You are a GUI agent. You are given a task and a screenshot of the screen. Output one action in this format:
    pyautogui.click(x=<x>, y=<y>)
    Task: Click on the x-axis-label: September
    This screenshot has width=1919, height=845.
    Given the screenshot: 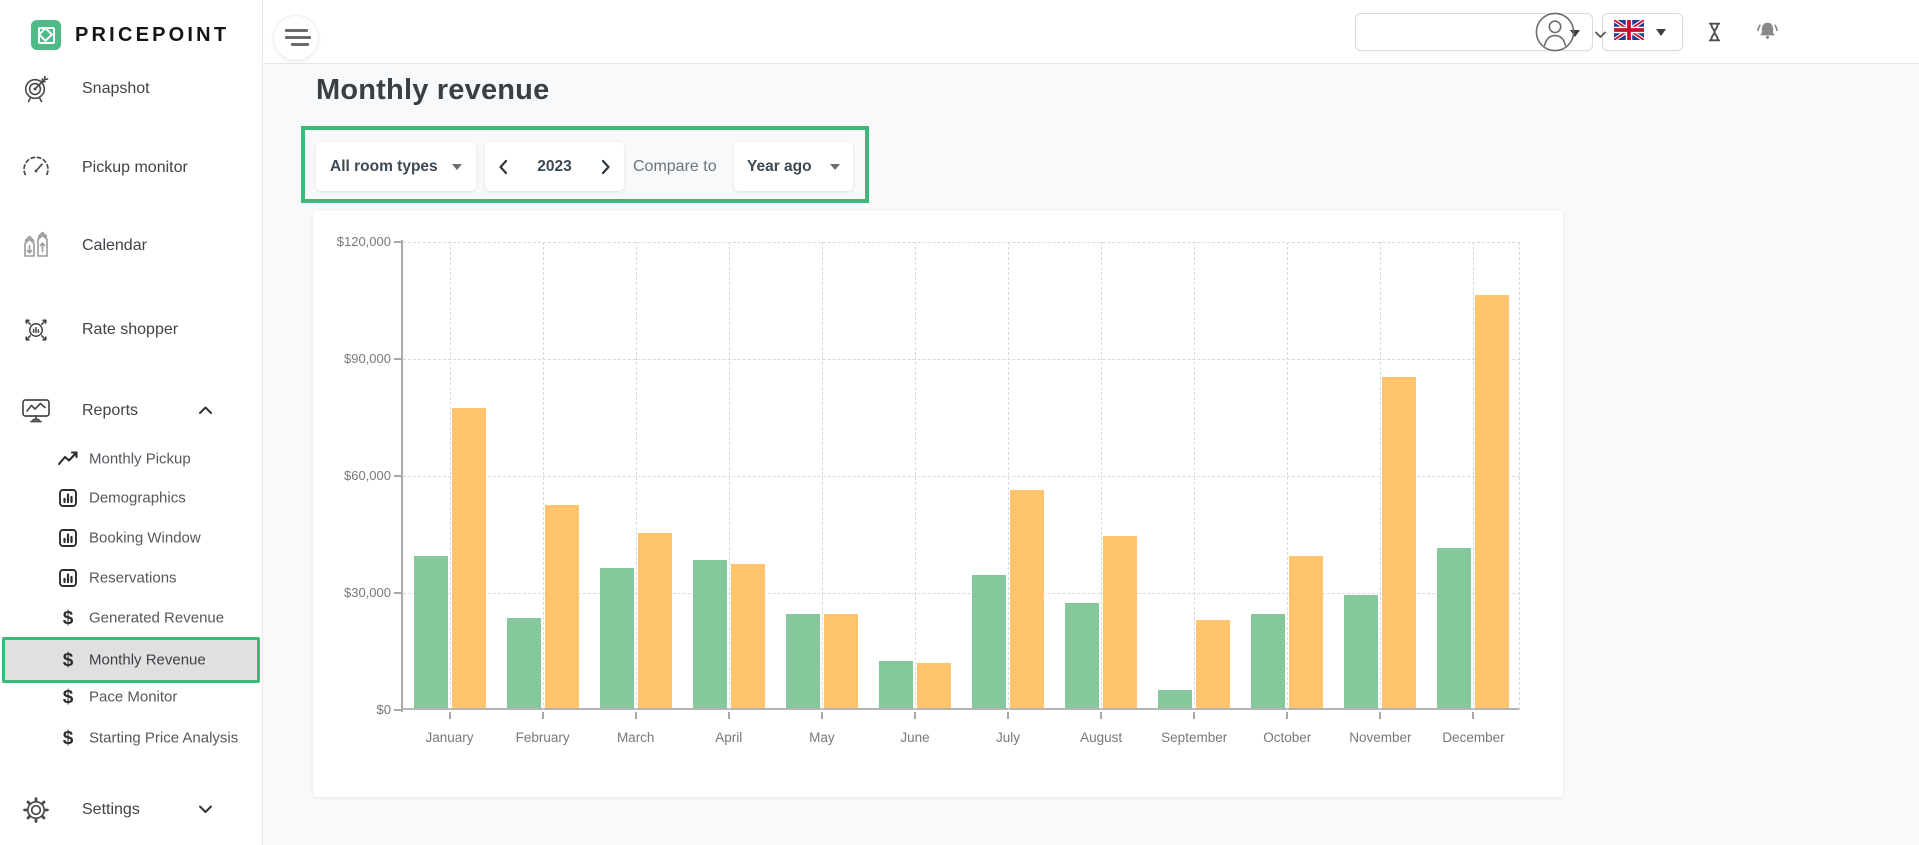 What is the action you would take?
    pyautogui.click(x=1194, y=737)
    